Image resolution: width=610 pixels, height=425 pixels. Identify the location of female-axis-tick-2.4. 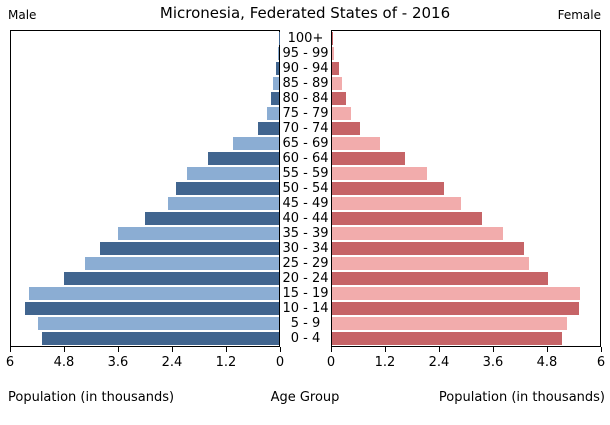
(439, 349).